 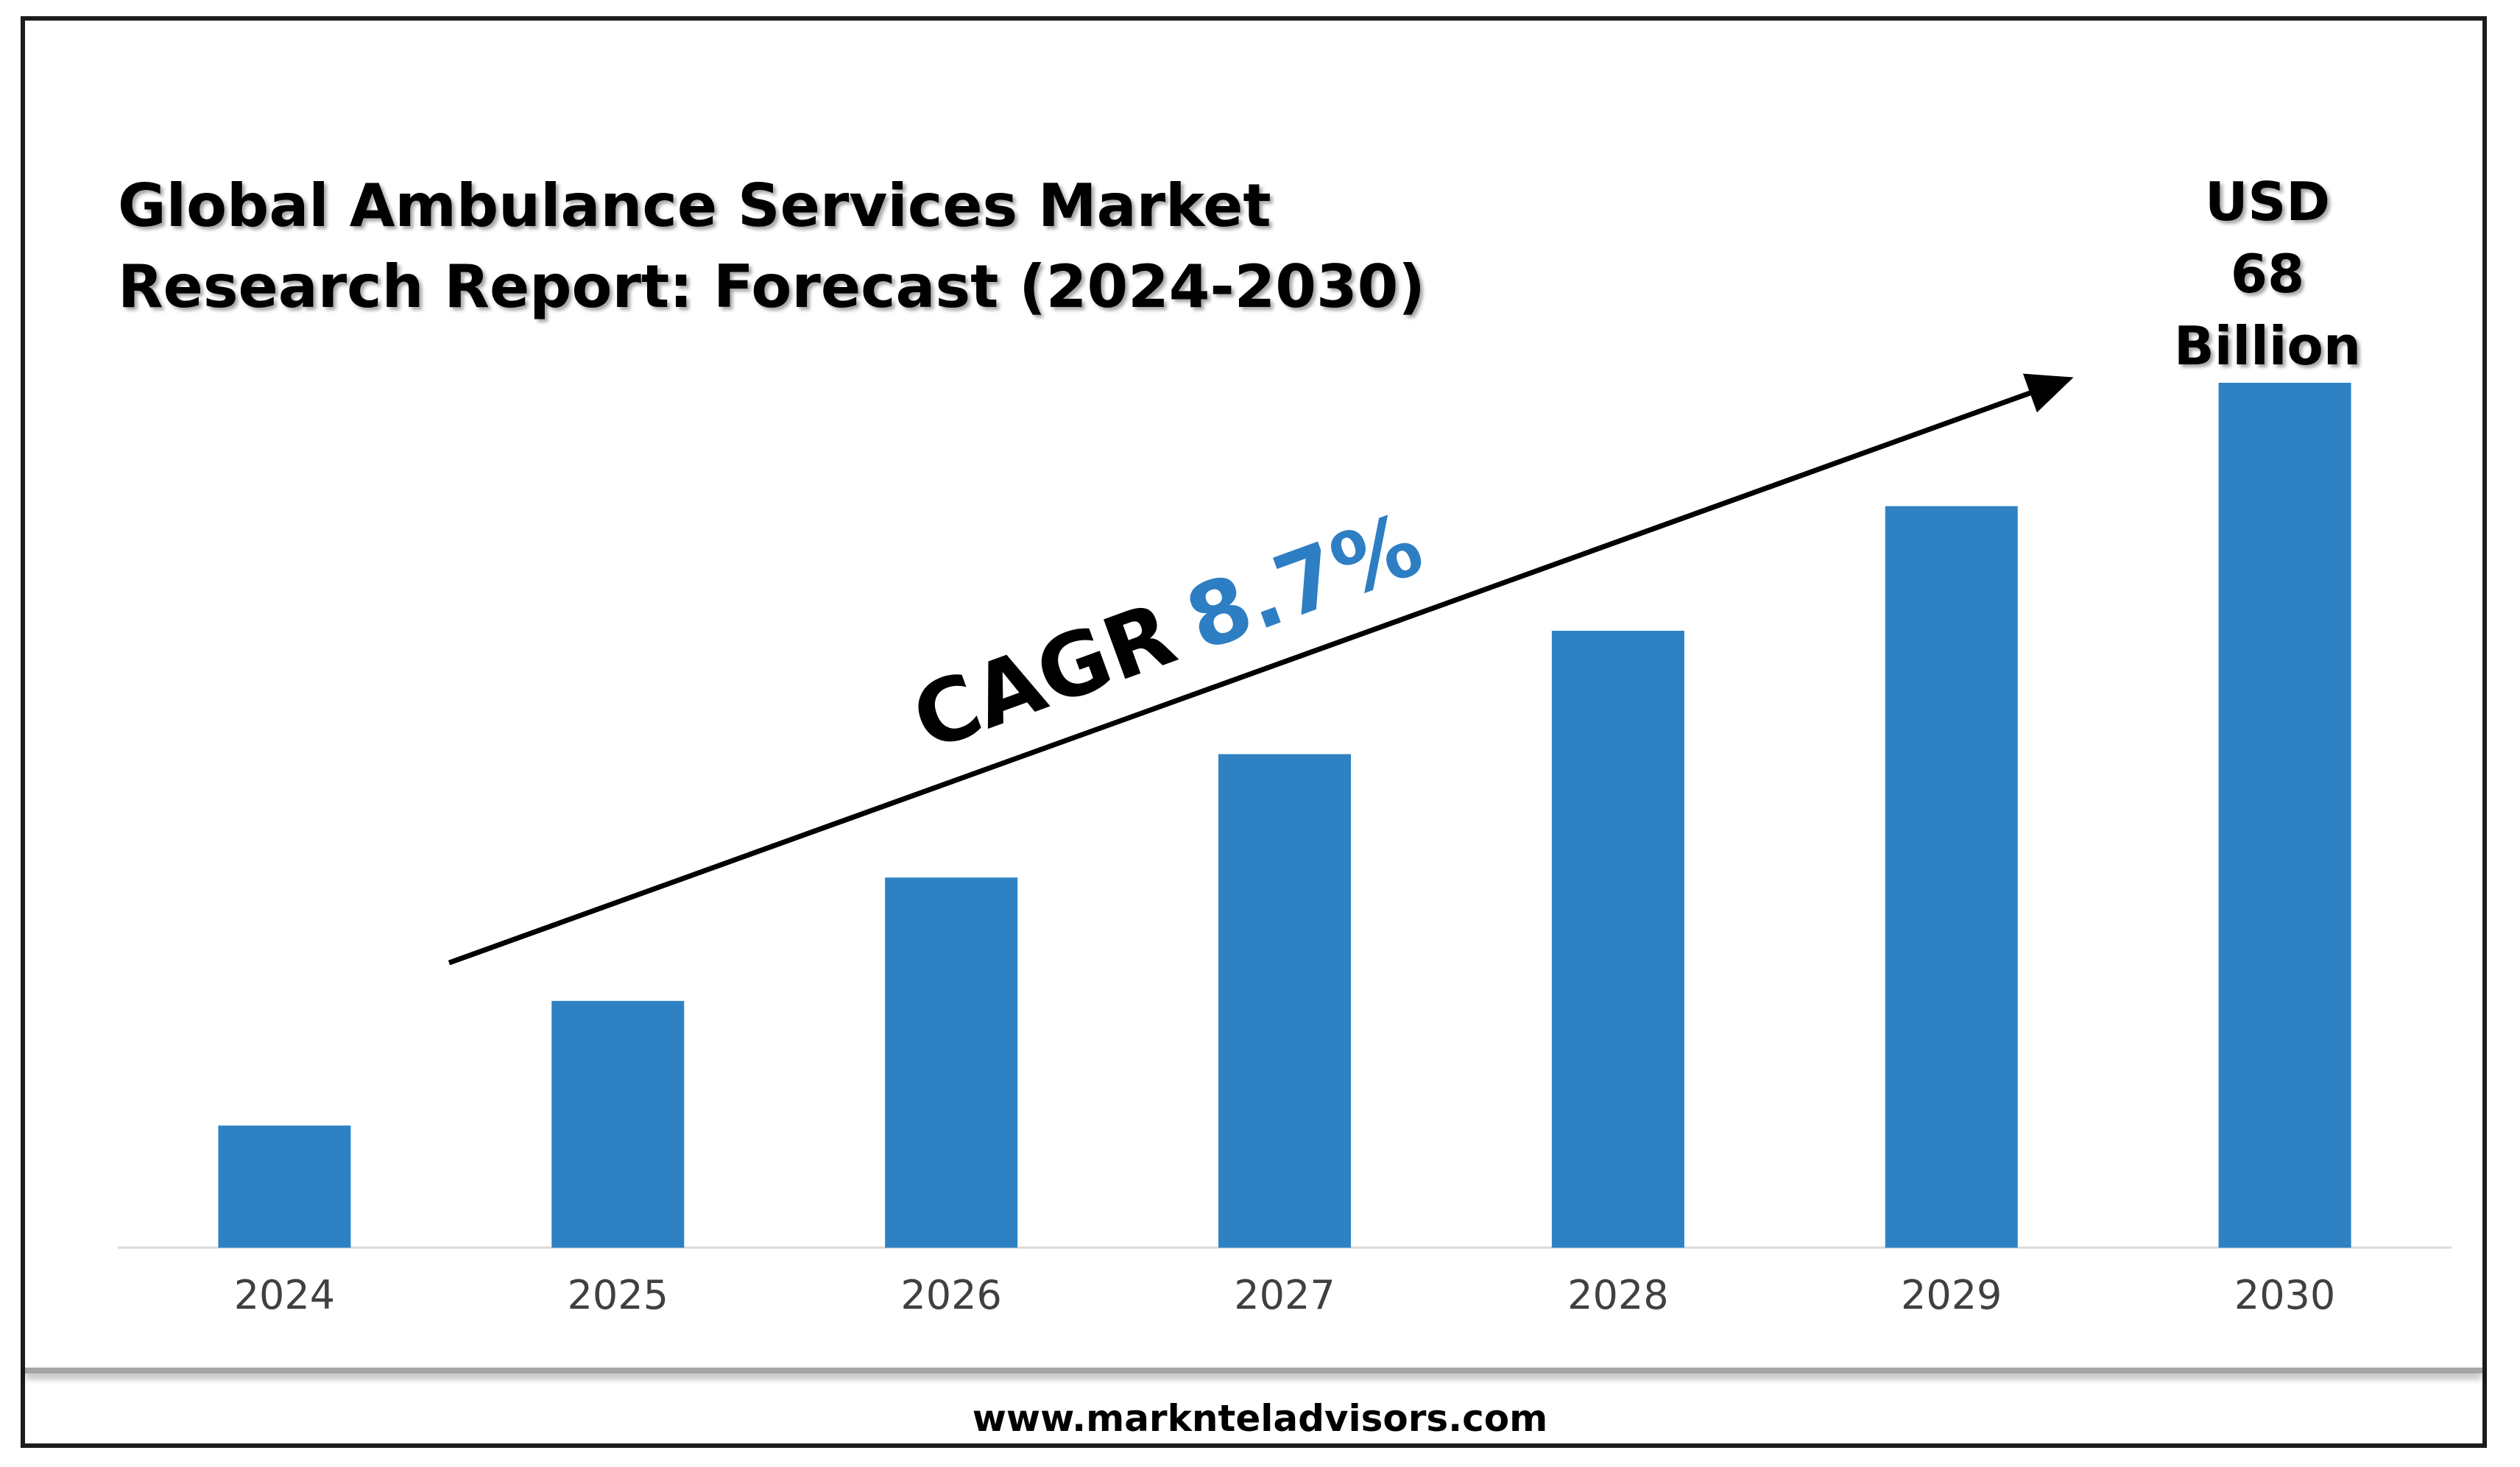 I want to click on x-tick-label-2024: 2024, so click(x=284, y=1295).